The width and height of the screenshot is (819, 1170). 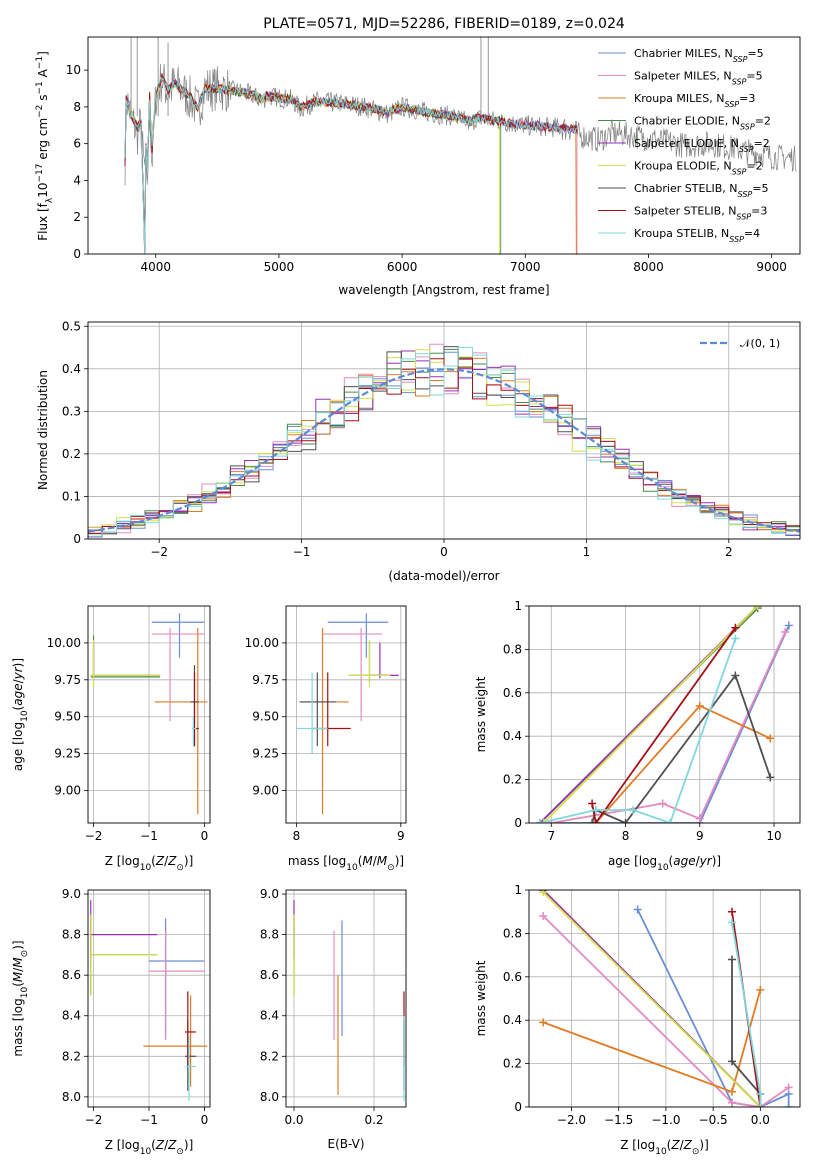 I want to click on x-tick-label: −2.0, so click(x=571, y=1120).